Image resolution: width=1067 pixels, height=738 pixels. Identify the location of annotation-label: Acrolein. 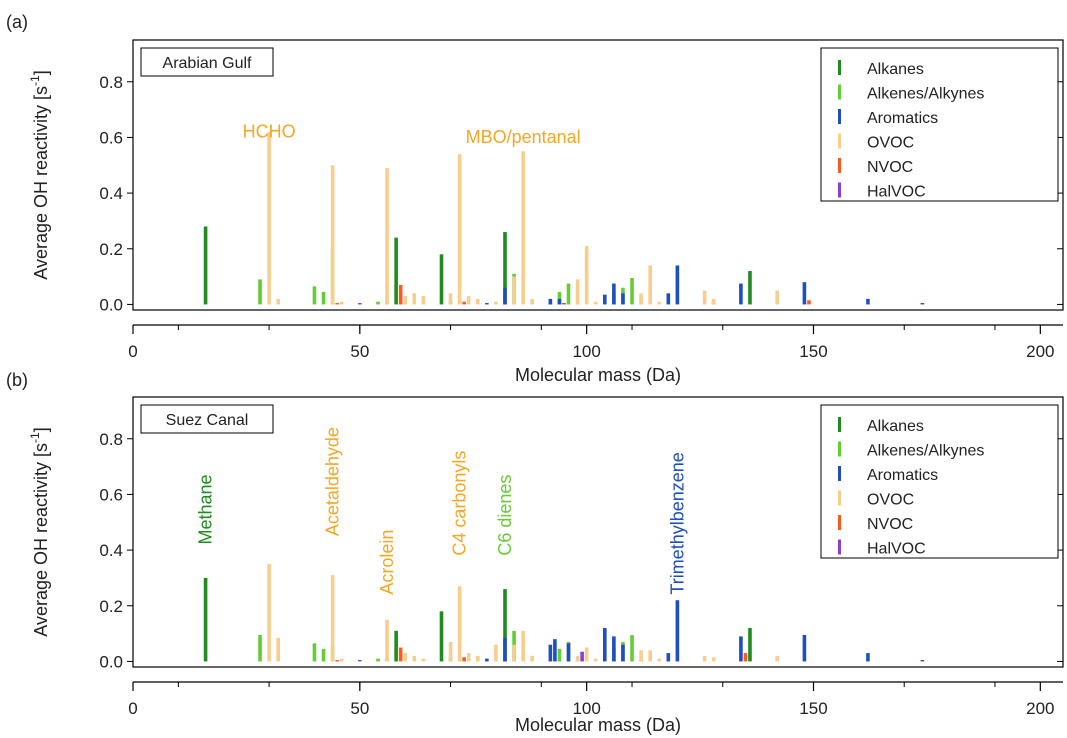
(387, 562).